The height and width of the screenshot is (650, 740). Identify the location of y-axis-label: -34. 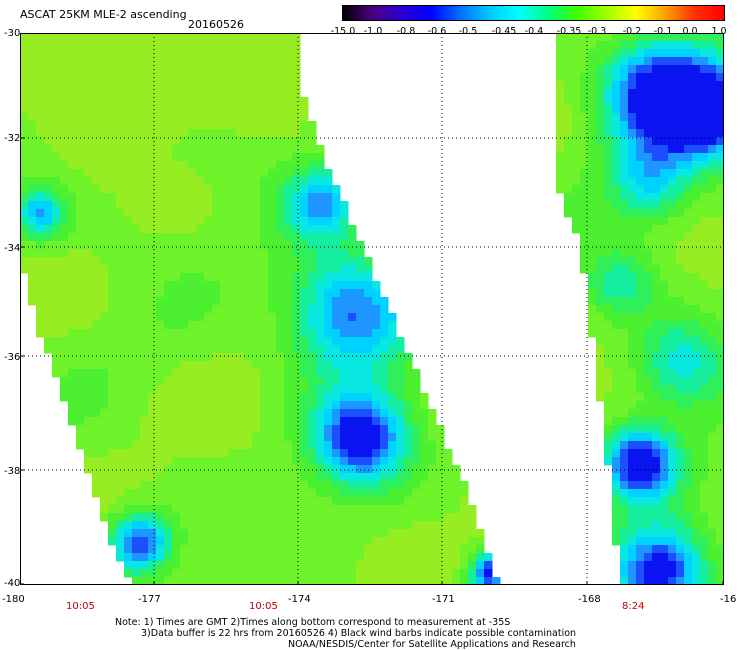
(12, 248).